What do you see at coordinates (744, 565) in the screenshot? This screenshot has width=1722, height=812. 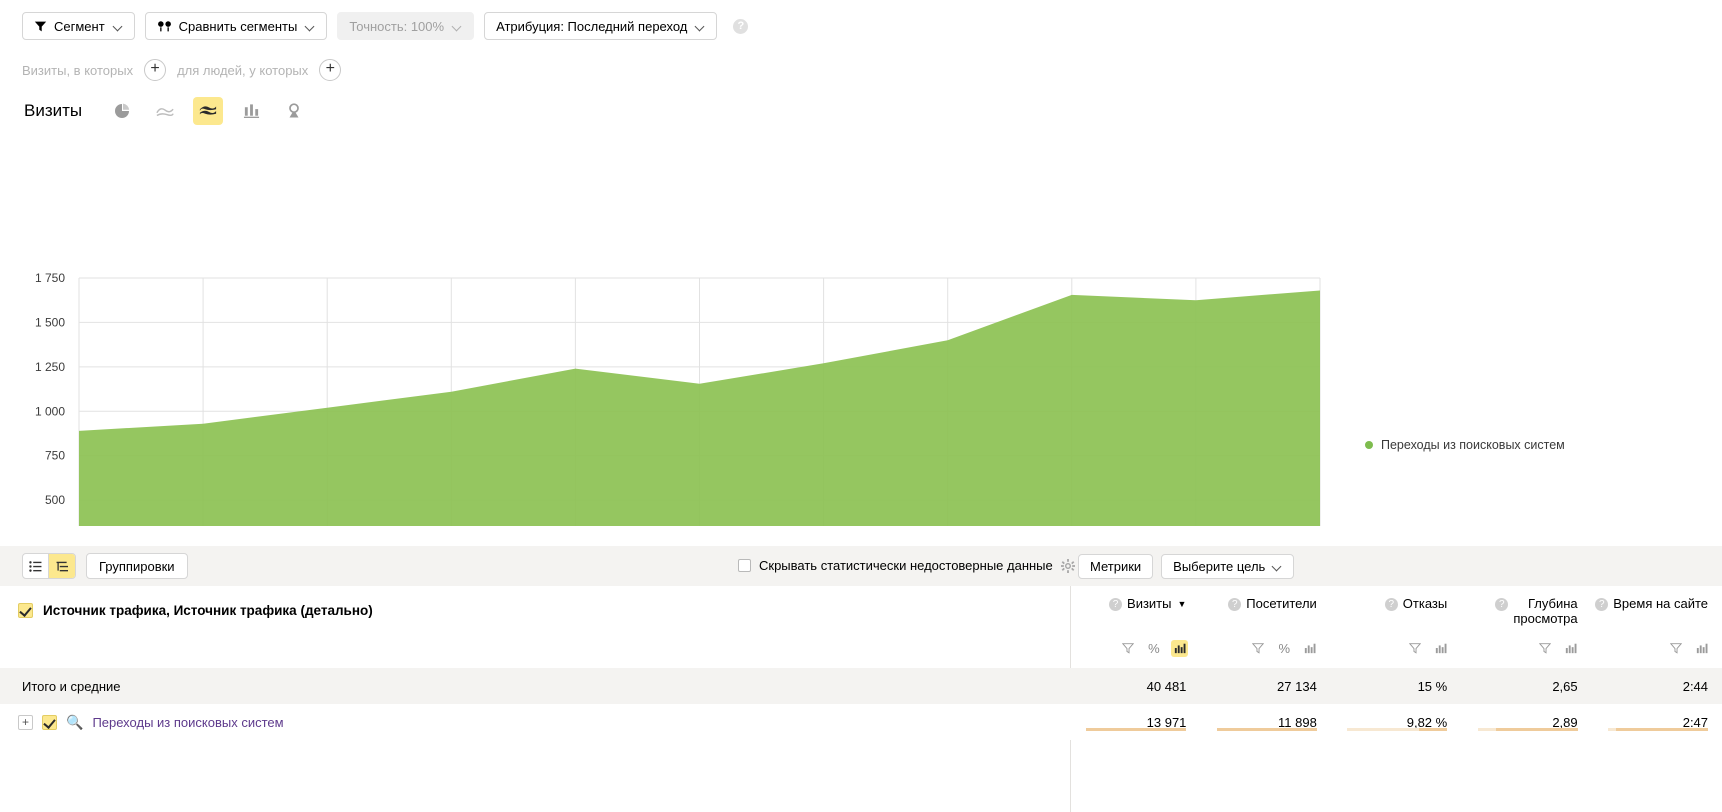 I see `hide-unreliable-checkbox` at bounding box center [744, 565].